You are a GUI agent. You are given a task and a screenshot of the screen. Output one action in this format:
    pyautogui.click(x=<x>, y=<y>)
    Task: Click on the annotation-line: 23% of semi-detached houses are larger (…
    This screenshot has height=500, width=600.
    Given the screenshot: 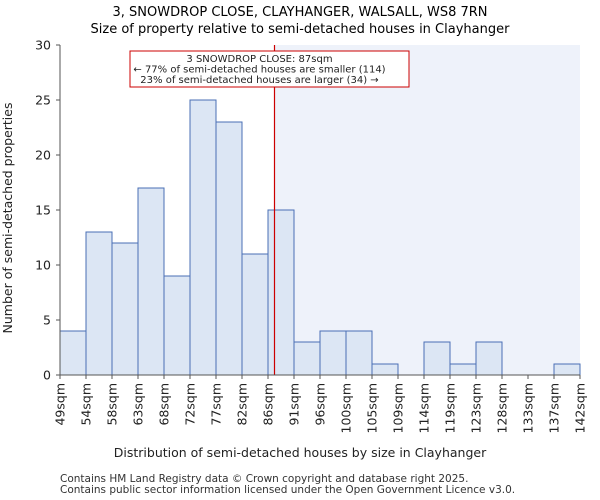 What is the action you would take?
    pyautogui.click(x=259, y=80)
    